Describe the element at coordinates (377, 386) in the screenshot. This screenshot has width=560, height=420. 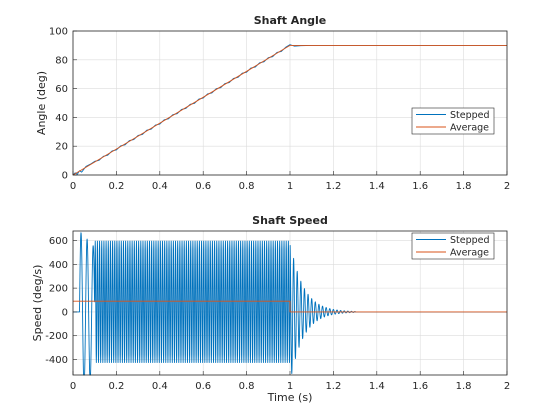
I see `speed-x-tick-label: 1.4` at that location.